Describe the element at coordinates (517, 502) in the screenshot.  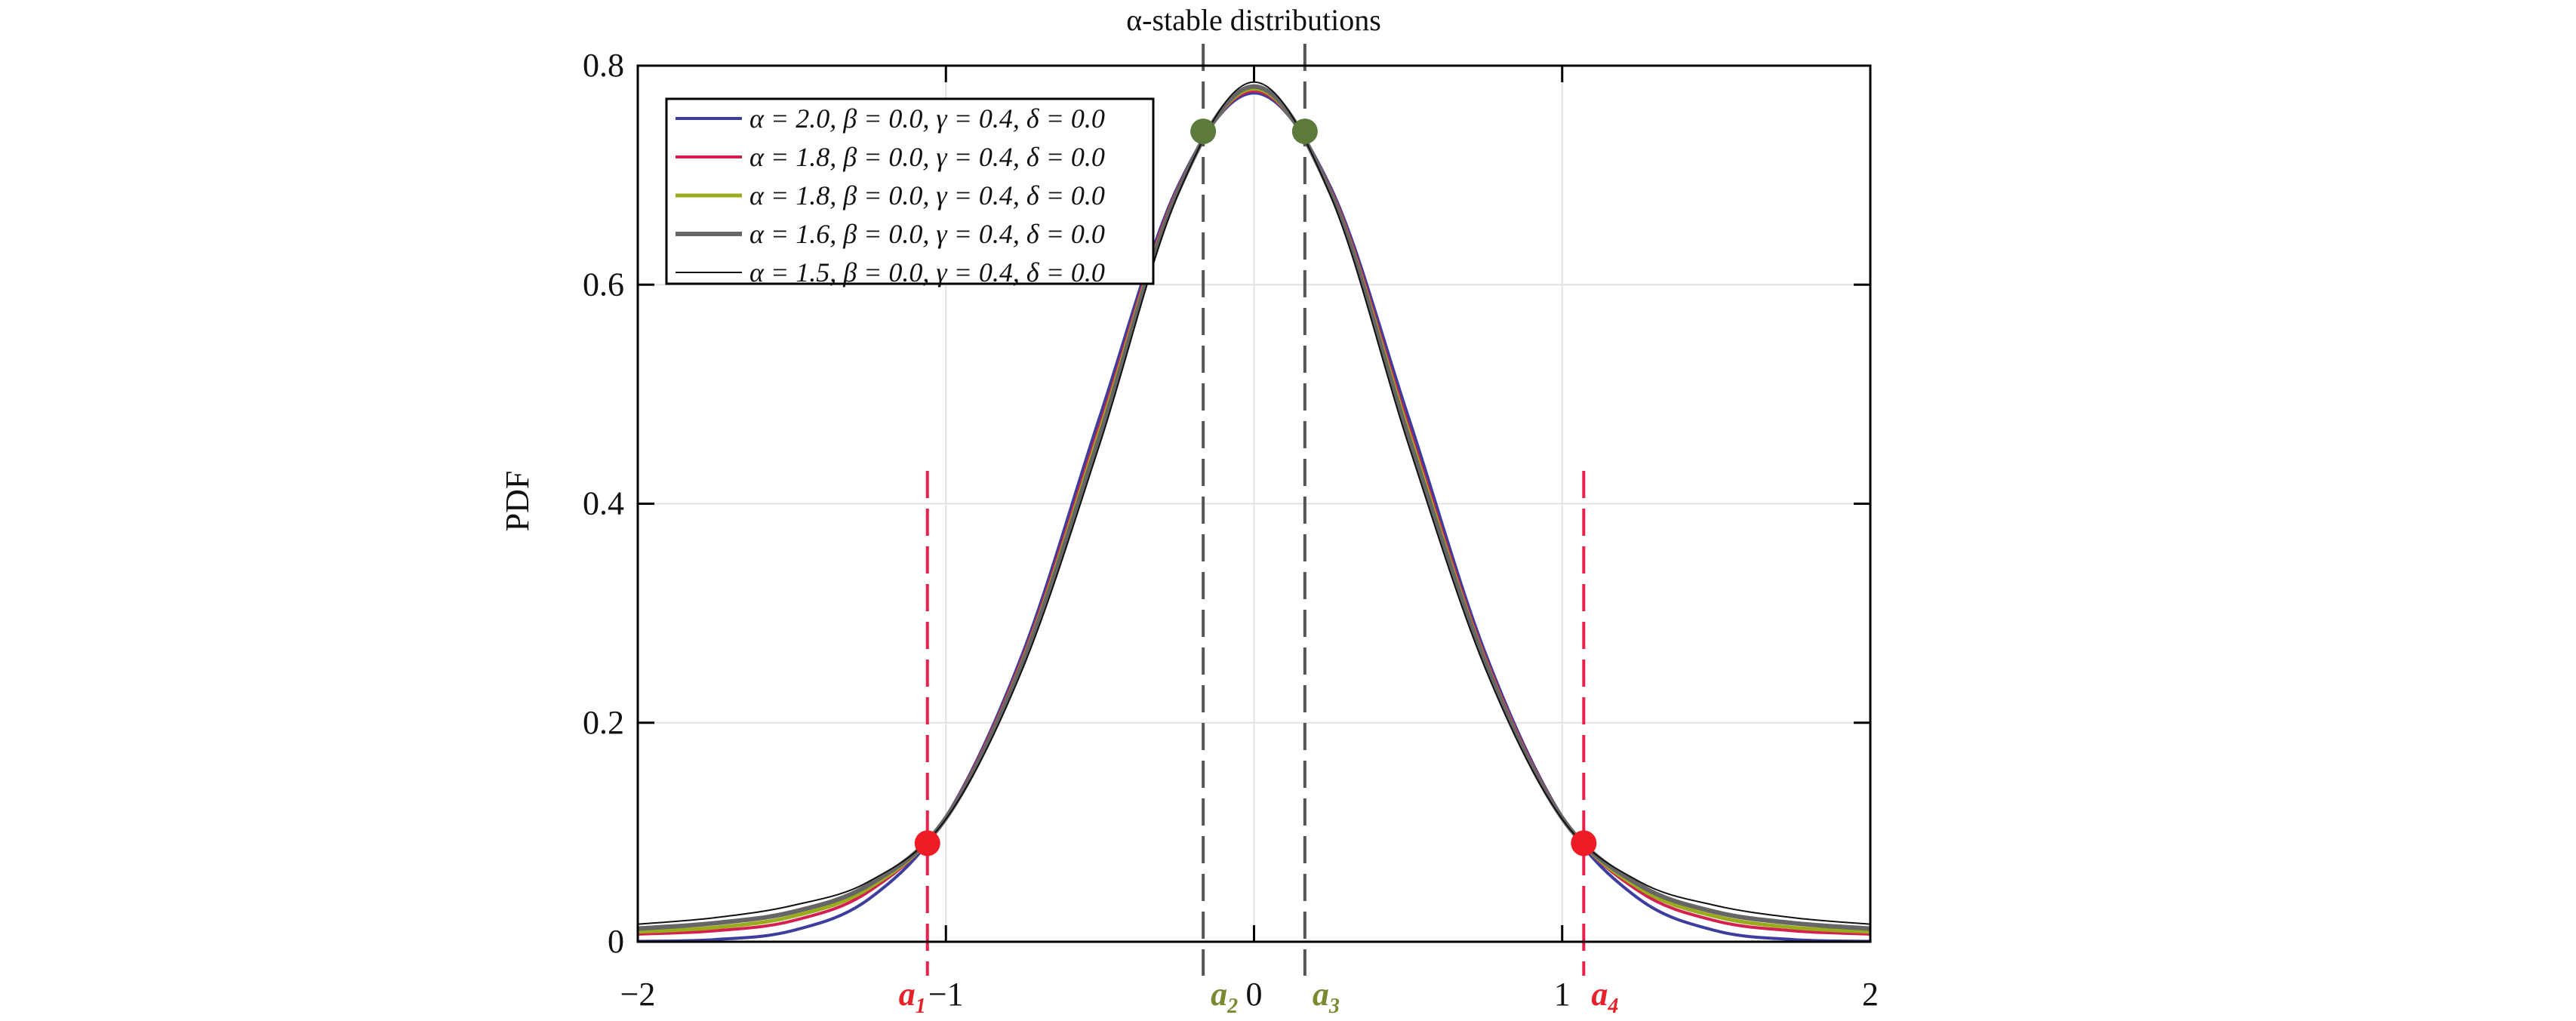
I see `y-axis-label: PDF` at that location.